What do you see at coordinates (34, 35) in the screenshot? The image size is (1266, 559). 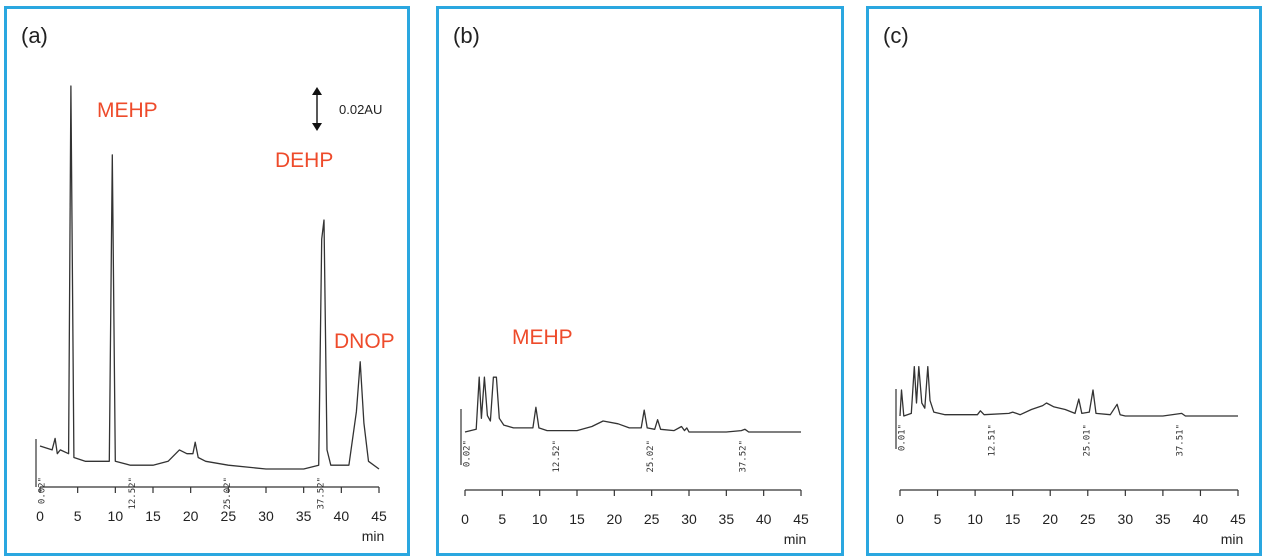 I see `panel-label: (a)` at bounding box center [34, 35].